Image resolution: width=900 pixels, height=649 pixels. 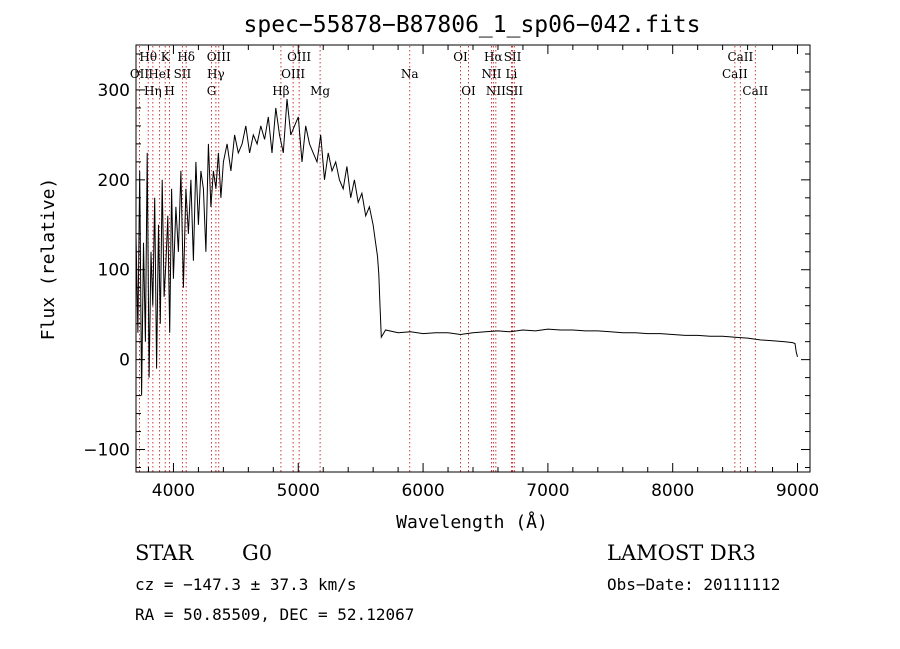 I want to click on x-axis-label: Wavelength (Å), so click(x=472, y=522).